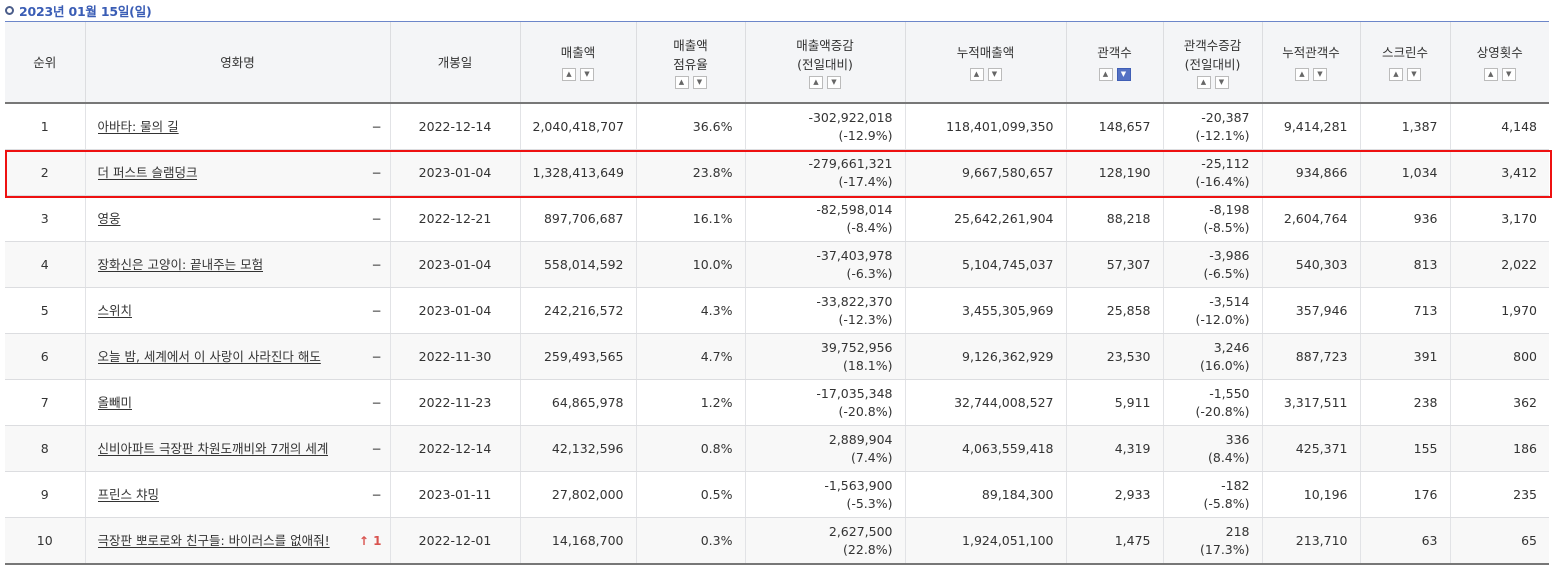 The width and height of the screenshot is (1554, 571). What do you see at coordinates (1499, 310) in the screenshot?
I see `shows-cell: 1,970` at bounding box center [1499, 310].